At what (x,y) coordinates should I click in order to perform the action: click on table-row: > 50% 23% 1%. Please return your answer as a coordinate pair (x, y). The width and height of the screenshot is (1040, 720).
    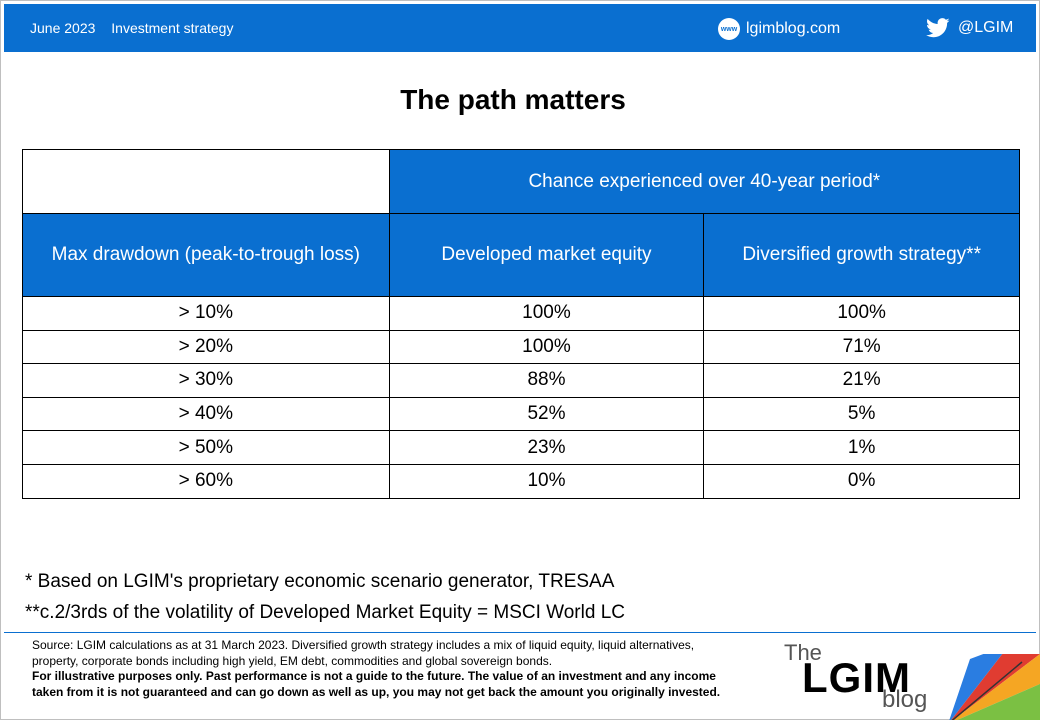
    Looking at the image, I should click on (521, 447).